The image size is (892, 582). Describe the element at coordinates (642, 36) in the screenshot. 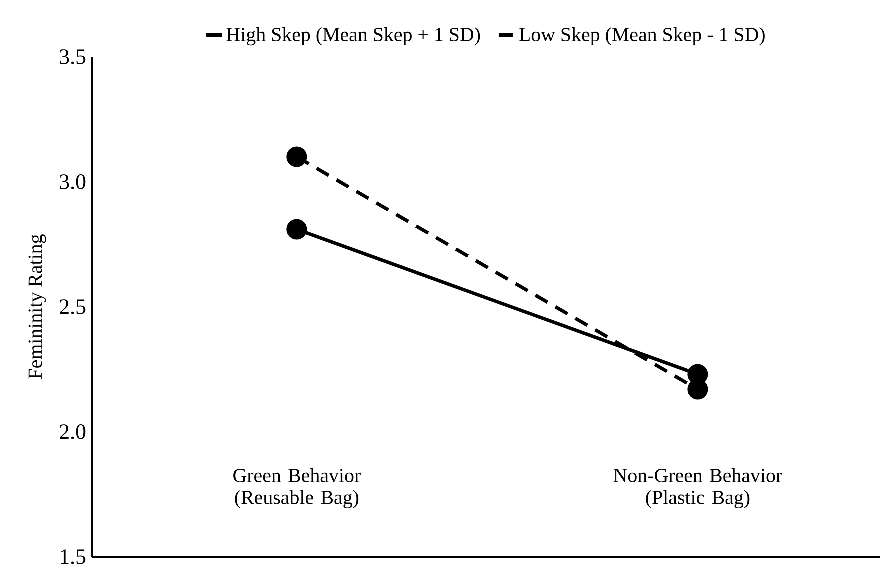

I see `legend-label: Low Skep (Mean Skep - 1 SD)` at that location.